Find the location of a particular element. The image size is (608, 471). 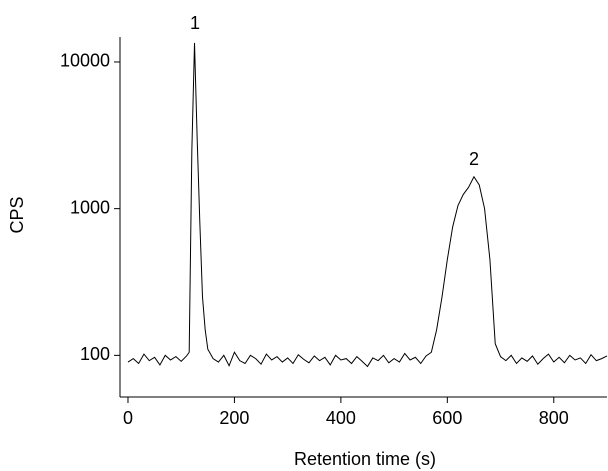

x-tick-label: 400 is located at coordinates (341, 418).